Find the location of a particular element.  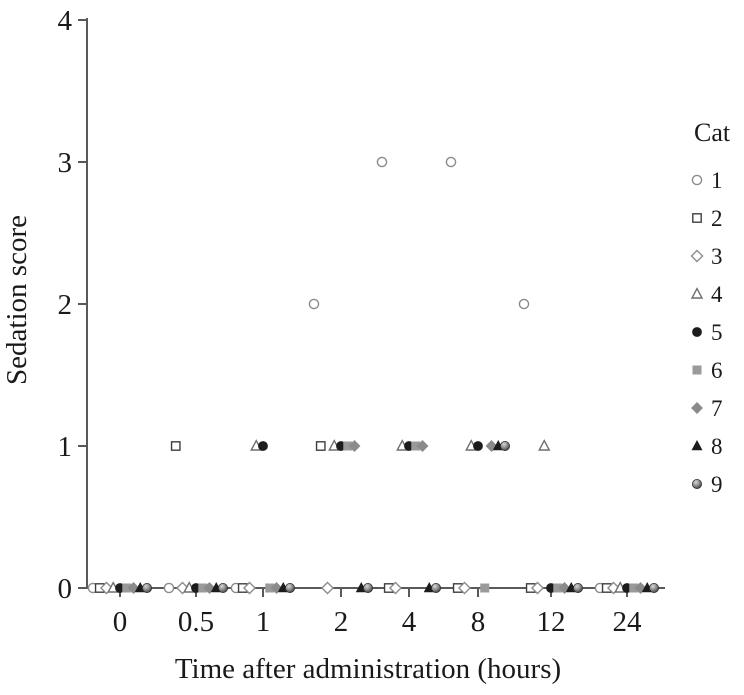

x-tick-label: 0 is located at coordinates (120, 622).